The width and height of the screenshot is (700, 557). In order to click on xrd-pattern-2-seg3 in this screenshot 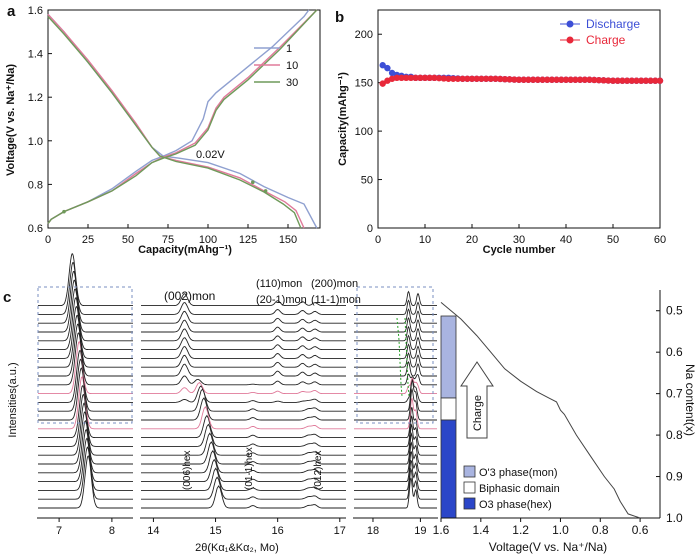, I will do `click(395, 475)`.